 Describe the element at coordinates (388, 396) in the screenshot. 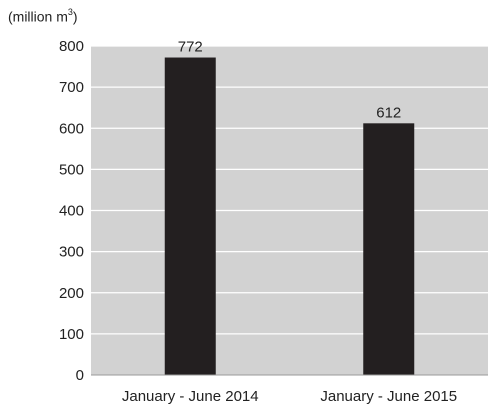

I see `x-tick-label: January - June 2015` at that location.